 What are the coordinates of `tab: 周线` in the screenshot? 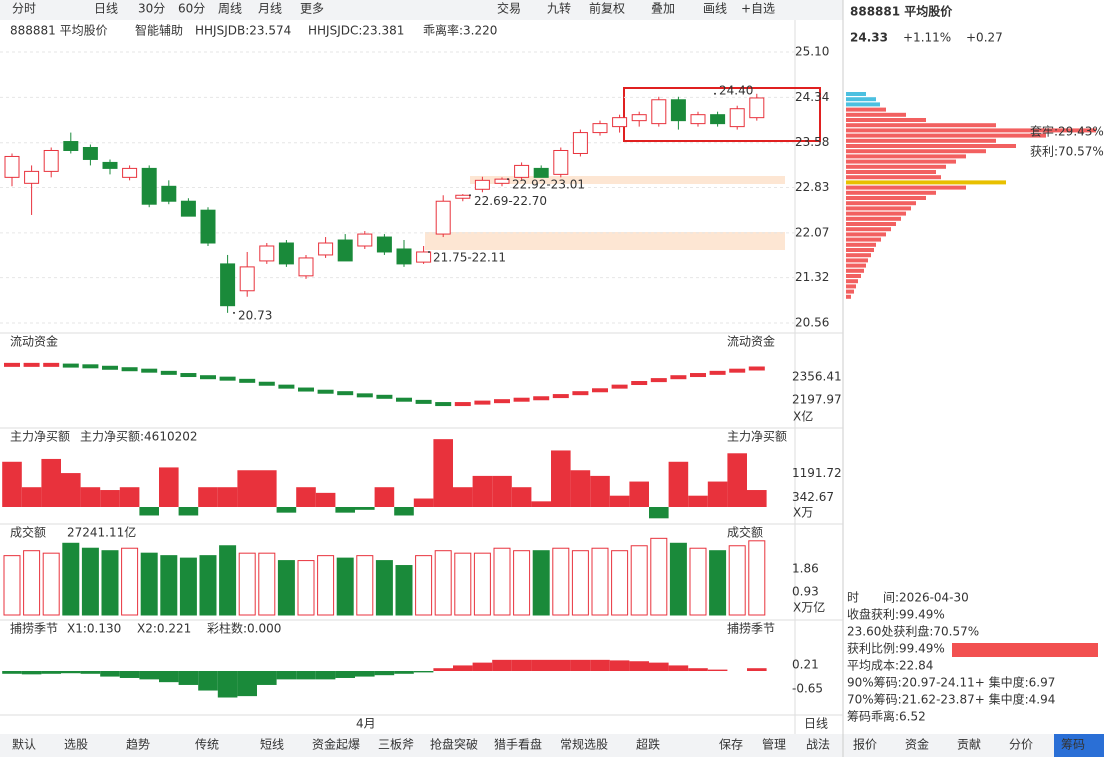 It's located at (230, 9).